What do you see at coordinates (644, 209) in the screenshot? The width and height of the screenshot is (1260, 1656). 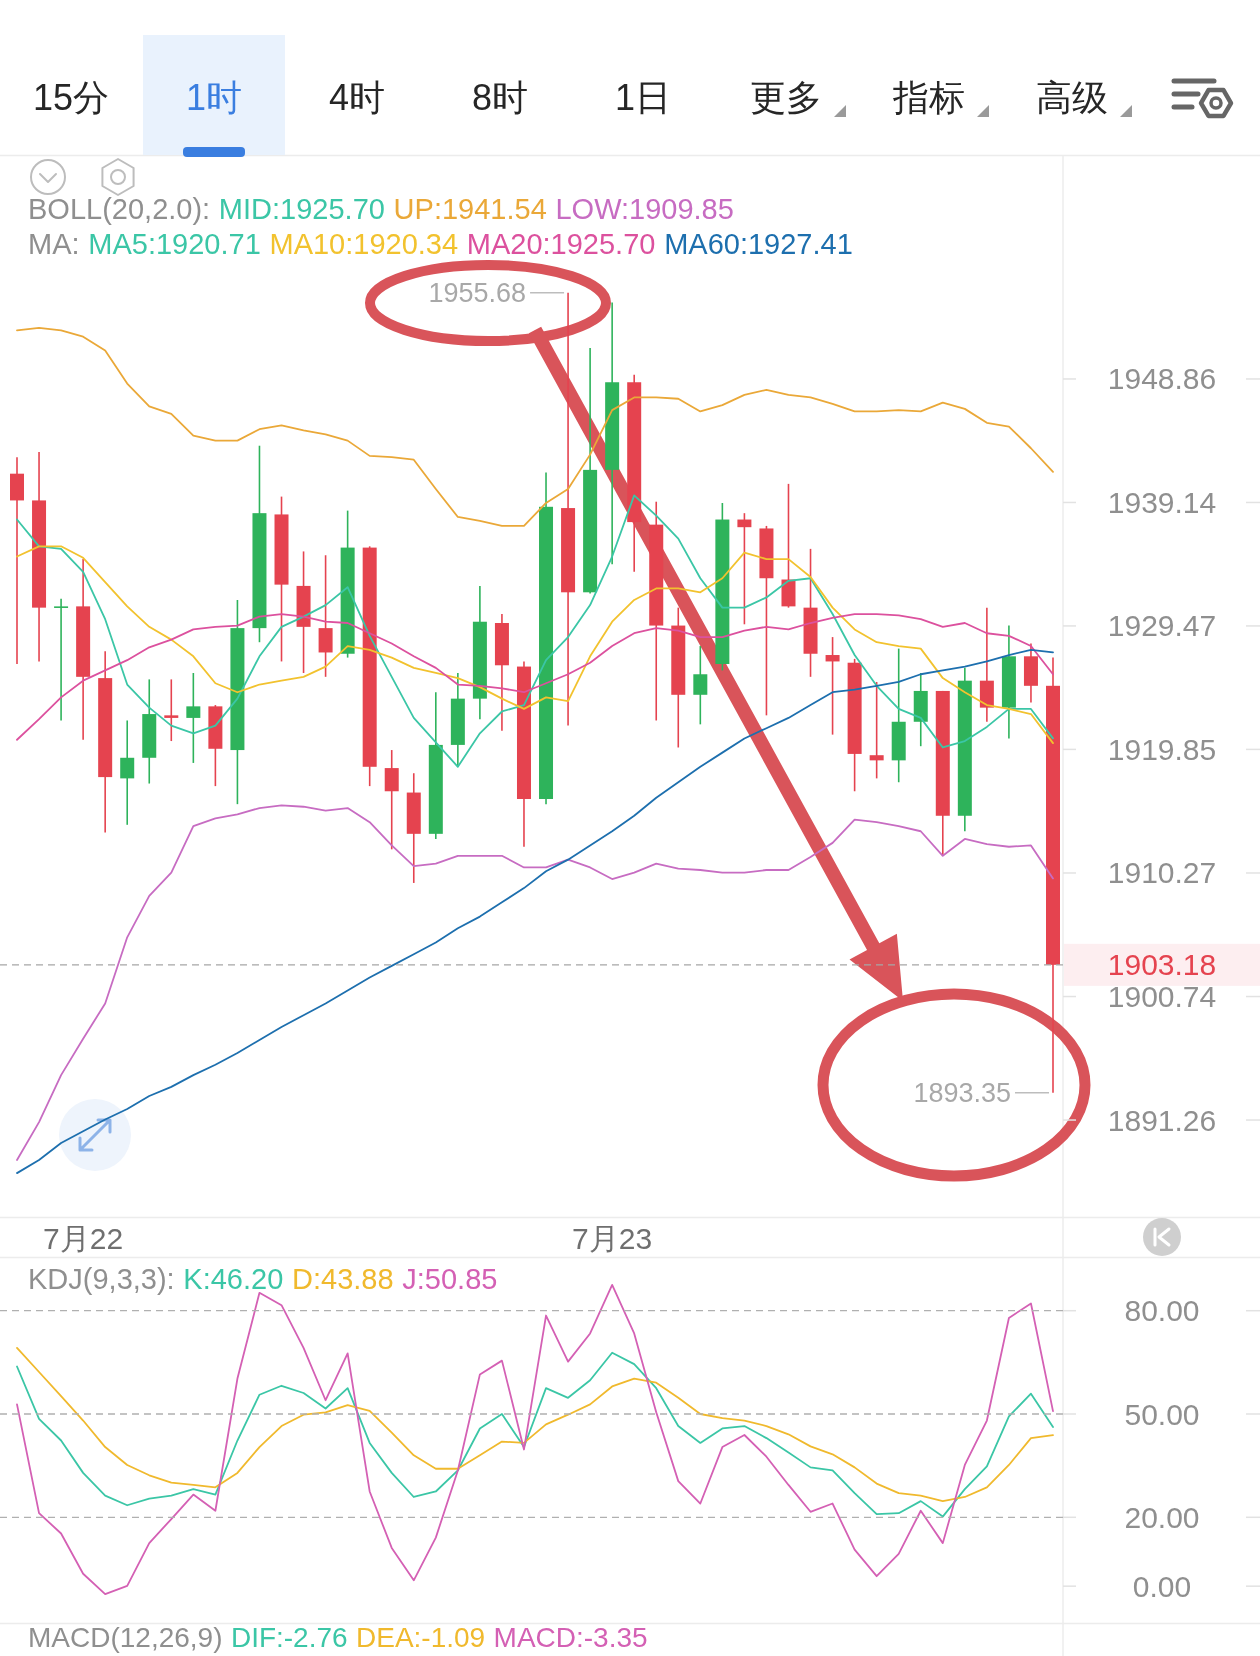 I see `text: LOW:1909.85` at bounding box center [644, 209].